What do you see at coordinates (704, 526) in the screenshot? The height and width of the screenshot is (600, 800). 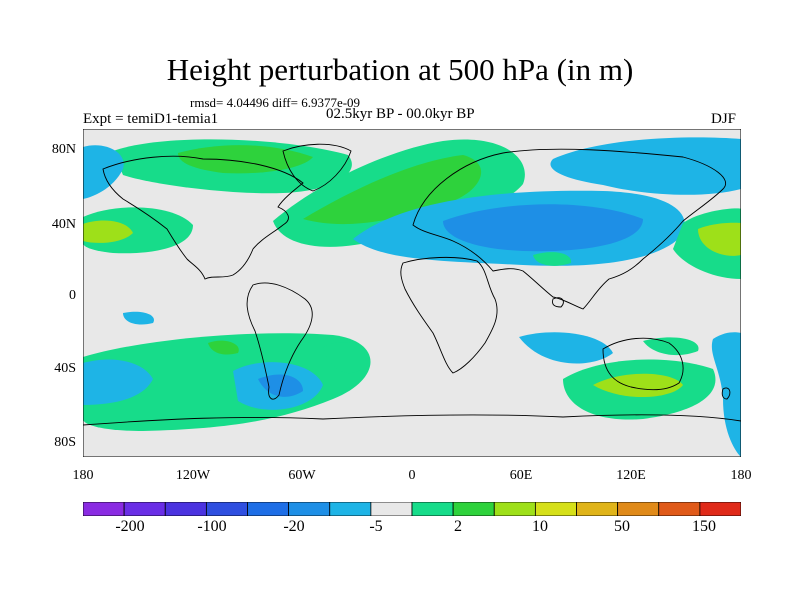 I see `colorbar-label-150: 150` at bounding box center [704, 526].